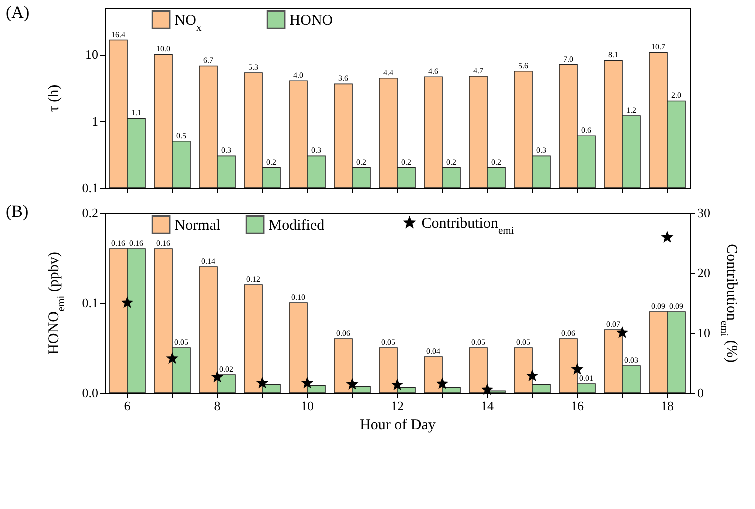 Image resolution: width=755 pixels, height=509 pixels. Describe the element at coordinates (188, 23) in the screenshot. I see `legend-label: NO$_{x}$` at that location.